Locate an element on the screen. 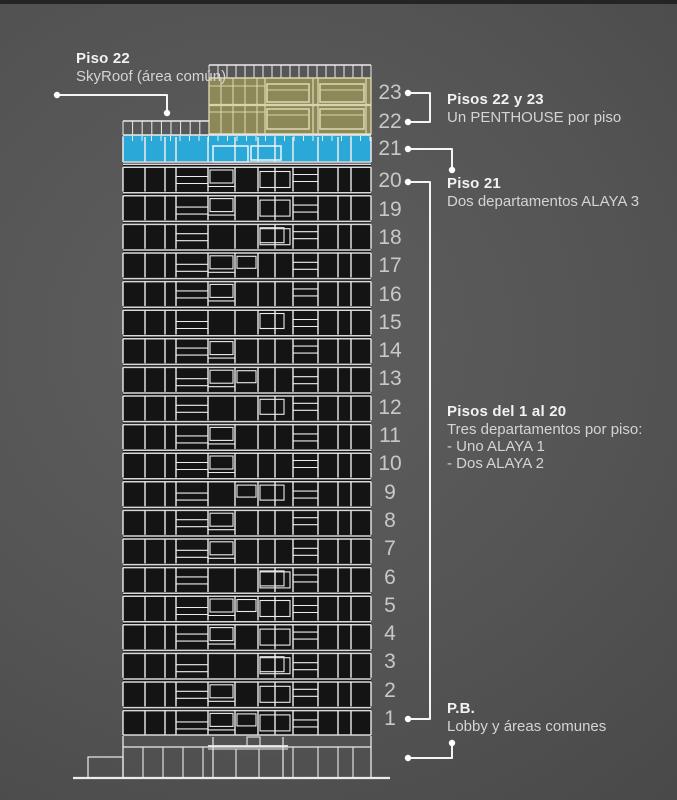 This screenshot has width=677, height=800. callout-floor-21-title: Piso 21 is located at coordinates (474, 183).